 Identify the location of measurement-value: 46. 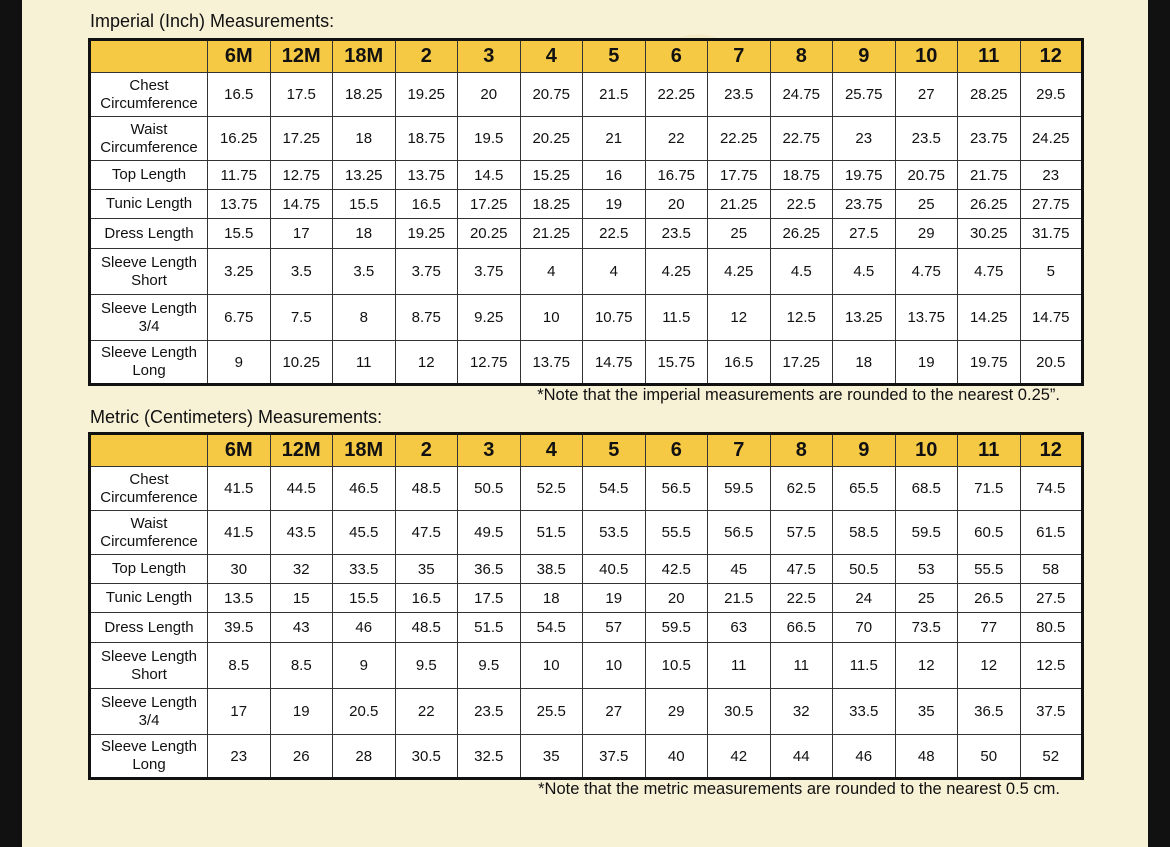
(364, 627).